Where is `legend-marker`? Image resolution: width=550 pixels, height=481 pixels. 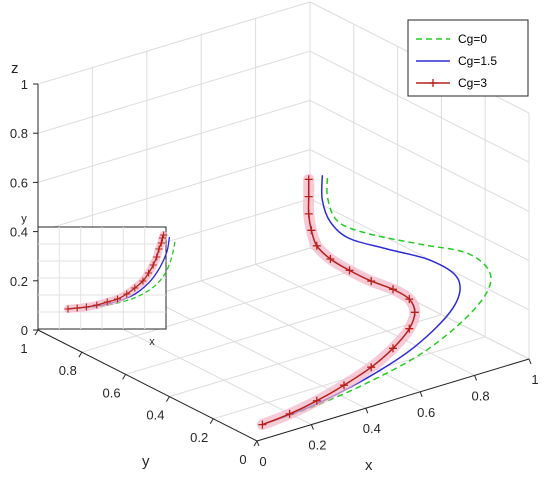 legend-marker is located at coordinates (433, 83).